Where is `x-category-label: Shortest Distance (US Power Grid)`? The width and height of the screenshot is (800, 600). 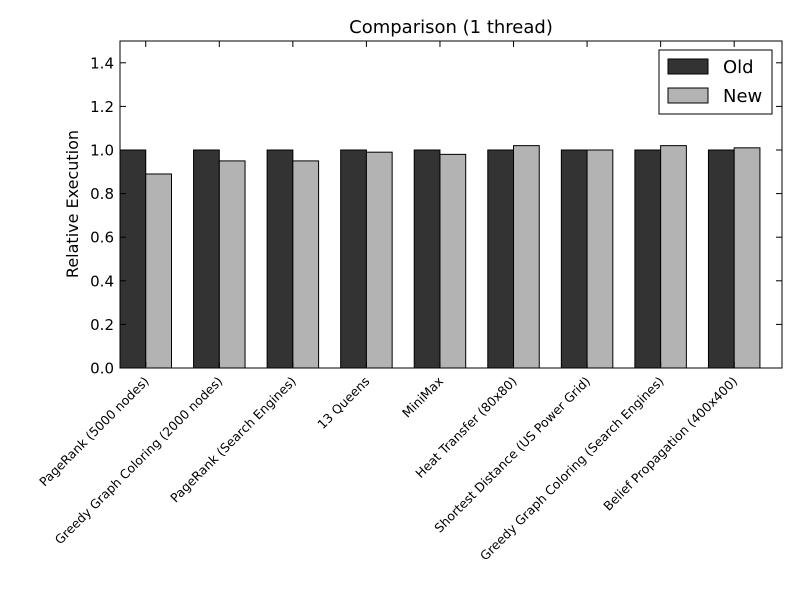
x-category-label: Shortest Distance (US Power Grid) is located at coordinates (512, 455).